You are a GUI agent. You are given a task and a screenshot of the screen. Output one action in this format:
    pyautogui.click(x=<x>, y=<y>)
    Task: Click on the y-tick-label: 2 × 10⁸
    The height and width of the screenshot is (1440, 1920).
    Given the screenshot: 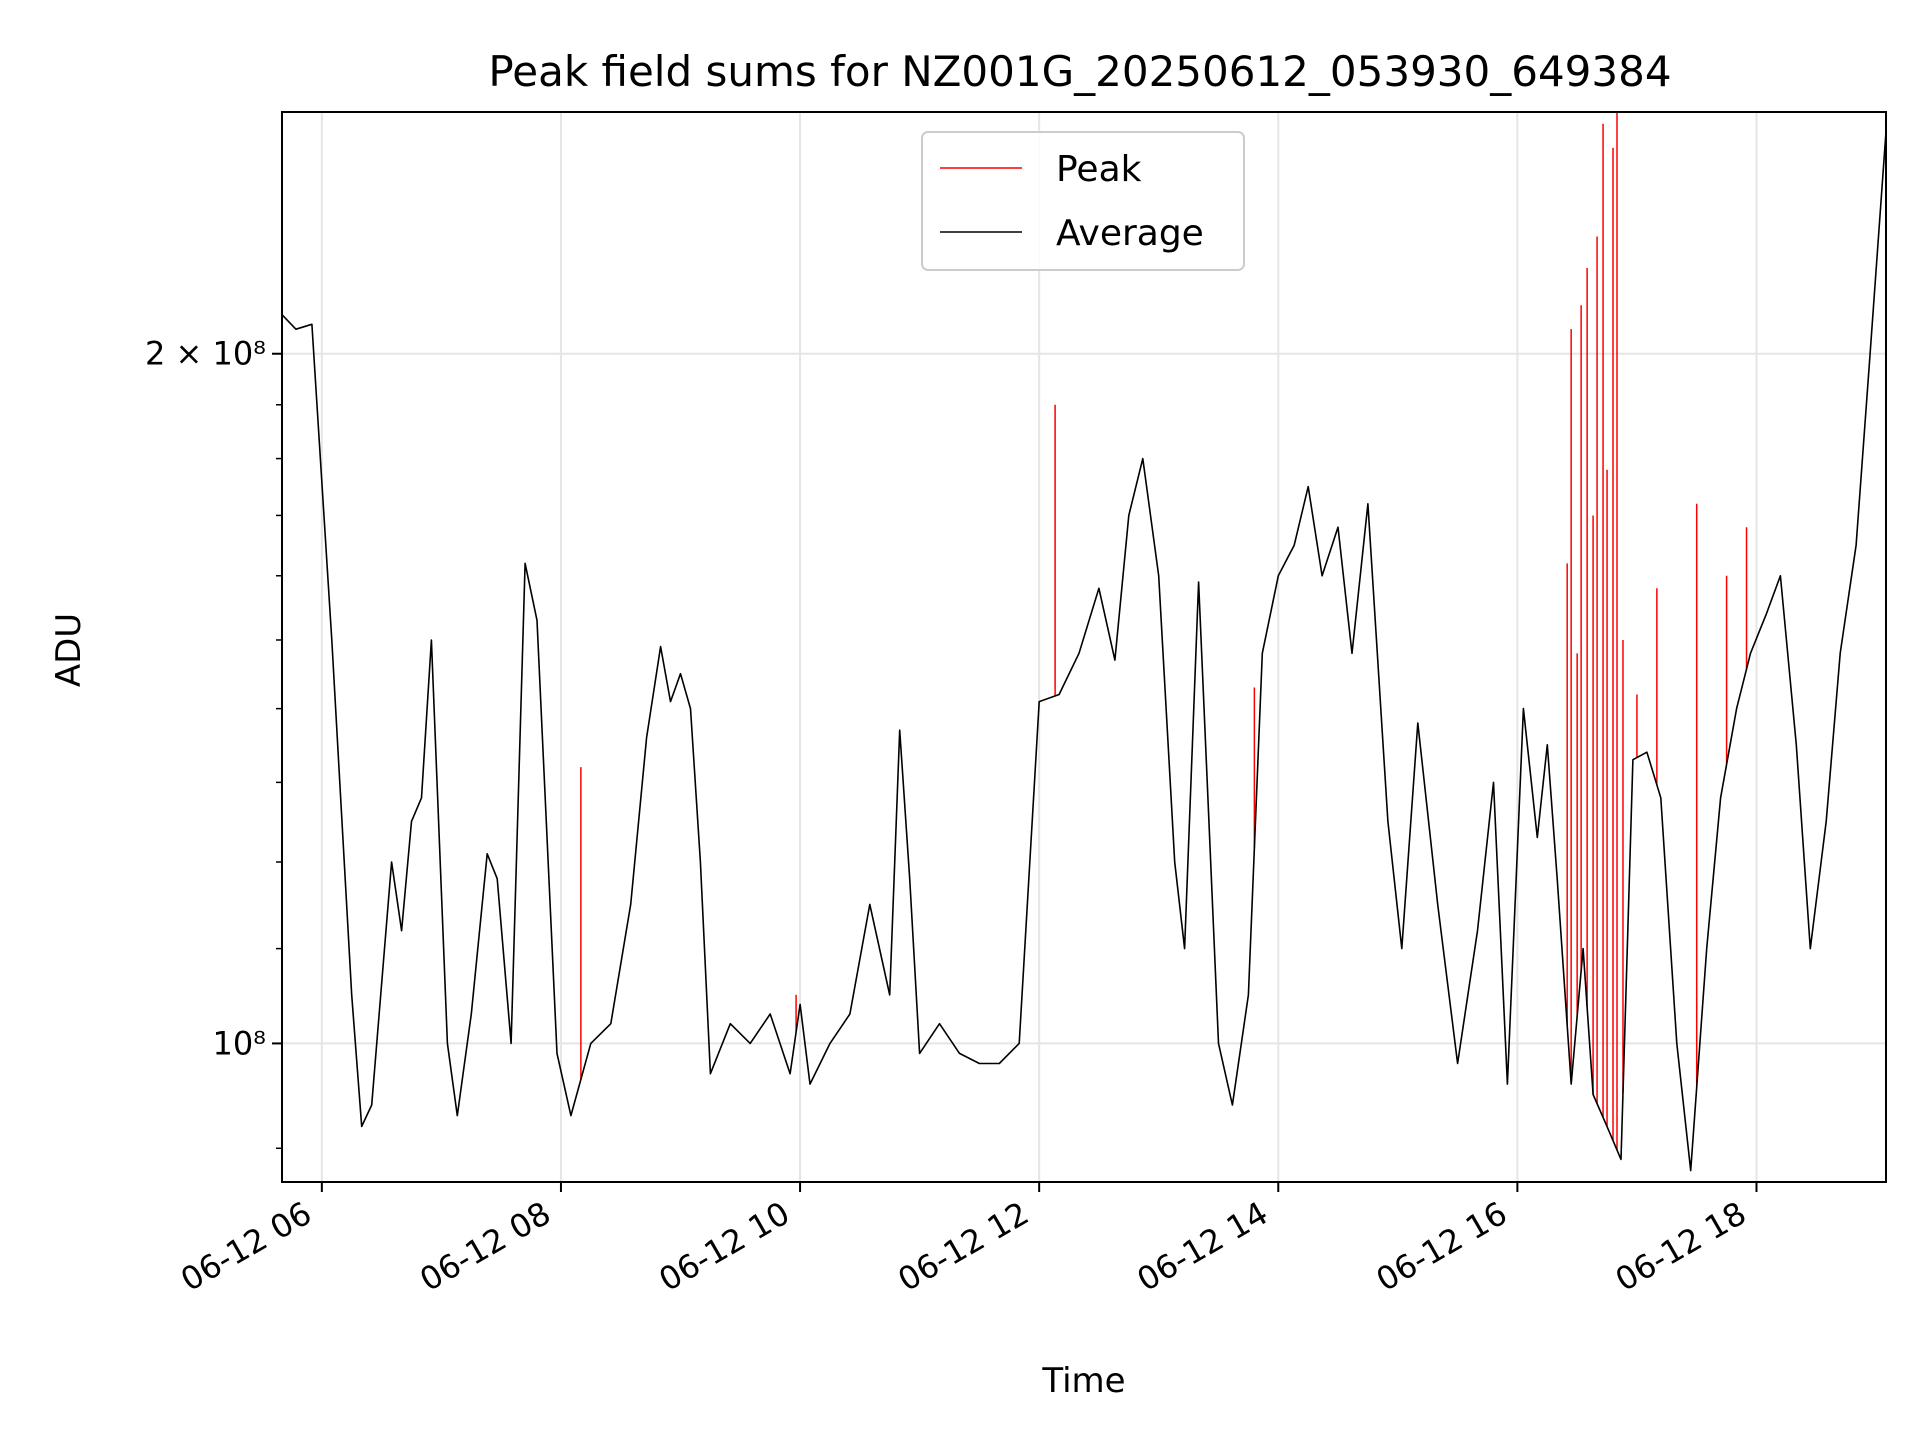 What is the action you would take?
    pyautogui.click(x=205, y=354)
    